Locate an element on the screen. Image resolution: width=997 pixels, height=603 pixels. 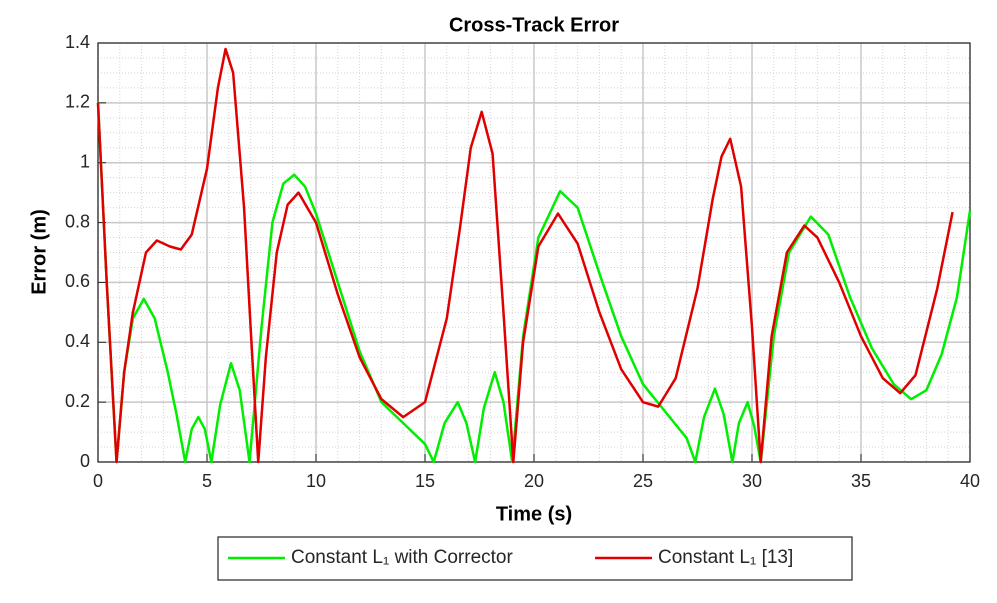
x-tick-label: 25 is located at coordinates (643, 481).